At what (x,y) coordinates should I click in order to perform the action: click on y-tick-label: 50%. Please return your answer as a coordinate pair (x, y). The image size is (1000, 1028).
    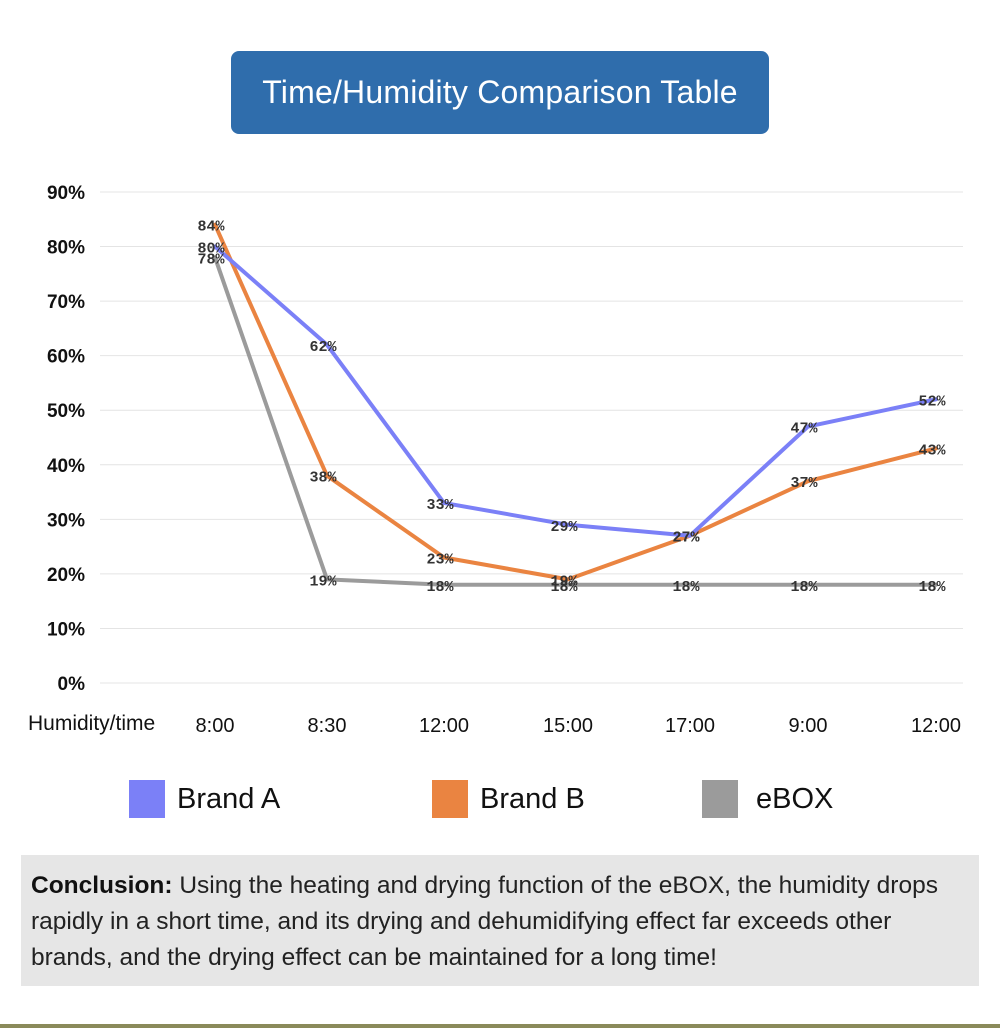
    Looking at the image, I should click on (66, 411).